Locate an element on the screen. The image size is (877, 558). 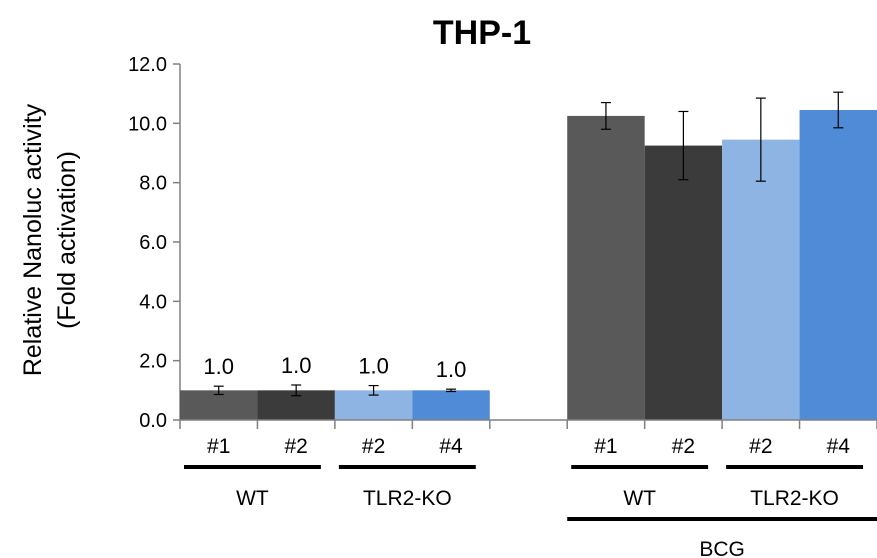
y-tick-label: 12.0 is located at coordinates (147, 65).